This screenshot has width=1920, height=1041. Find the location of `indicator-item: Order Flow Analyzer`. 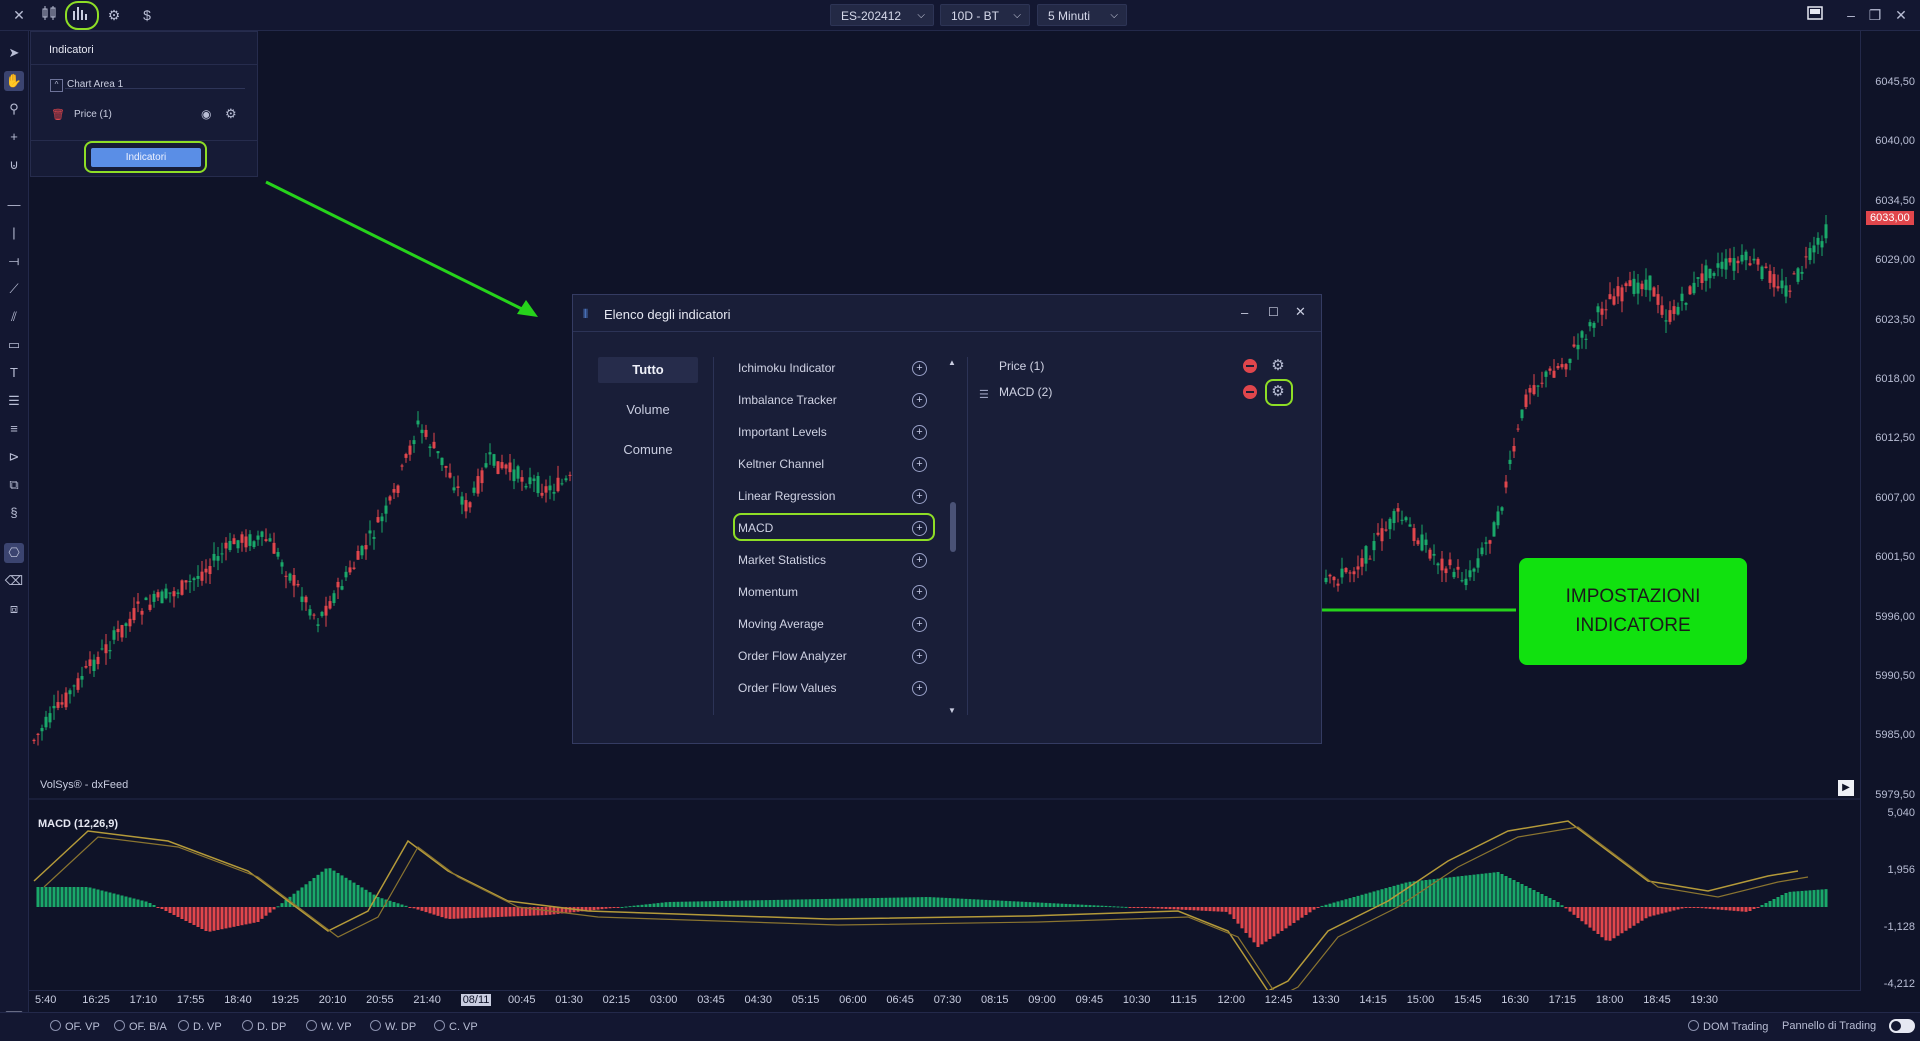

indicator-item: Order Flow Analyzer is located at coordinates (792, 656).